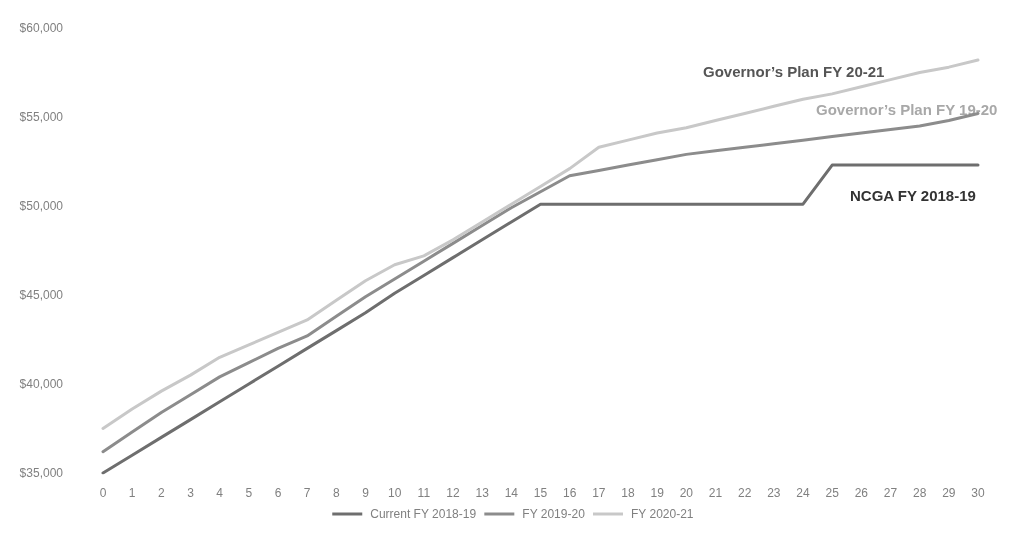 This screenshot has height=543, width=1028. Describe the element at coordinates (482, 493) in the screenshot. I see `x-tick-label: 13` at that location.